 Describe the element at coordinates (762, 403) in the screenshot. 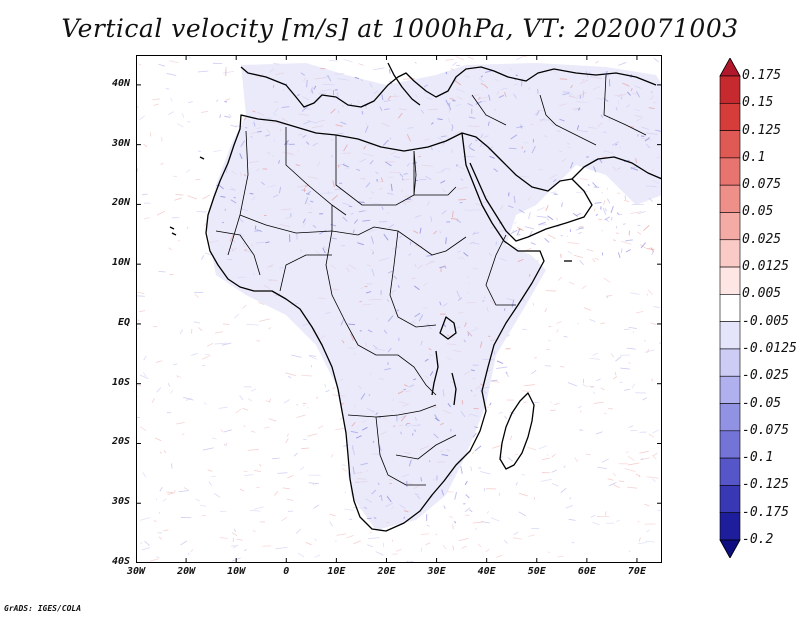

I see `colorbar-label: -0.05` at that location.